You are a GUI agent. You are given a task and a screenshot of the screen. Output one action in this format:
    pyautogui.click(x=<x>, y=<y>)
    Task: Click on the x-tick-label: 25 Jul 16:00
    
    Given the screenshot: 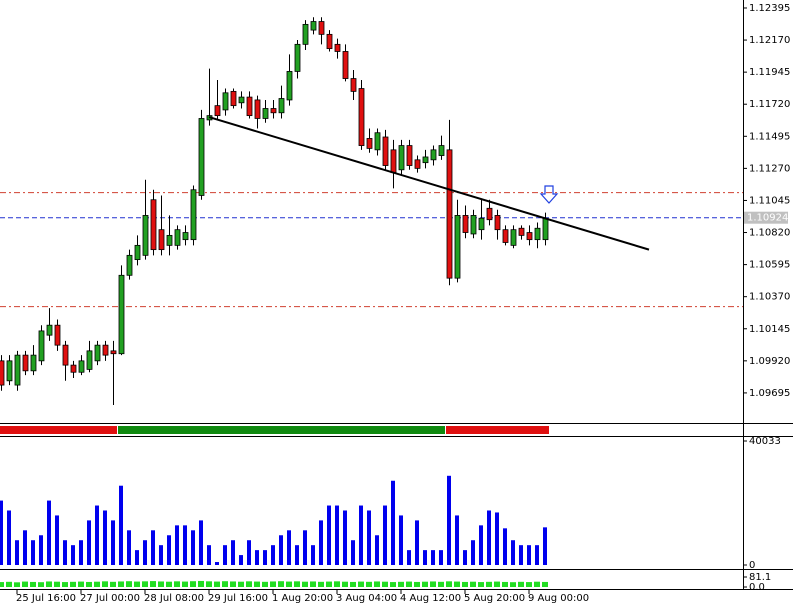 What is the action you would take?
    pyautogui.click(x=46, y=598)
    